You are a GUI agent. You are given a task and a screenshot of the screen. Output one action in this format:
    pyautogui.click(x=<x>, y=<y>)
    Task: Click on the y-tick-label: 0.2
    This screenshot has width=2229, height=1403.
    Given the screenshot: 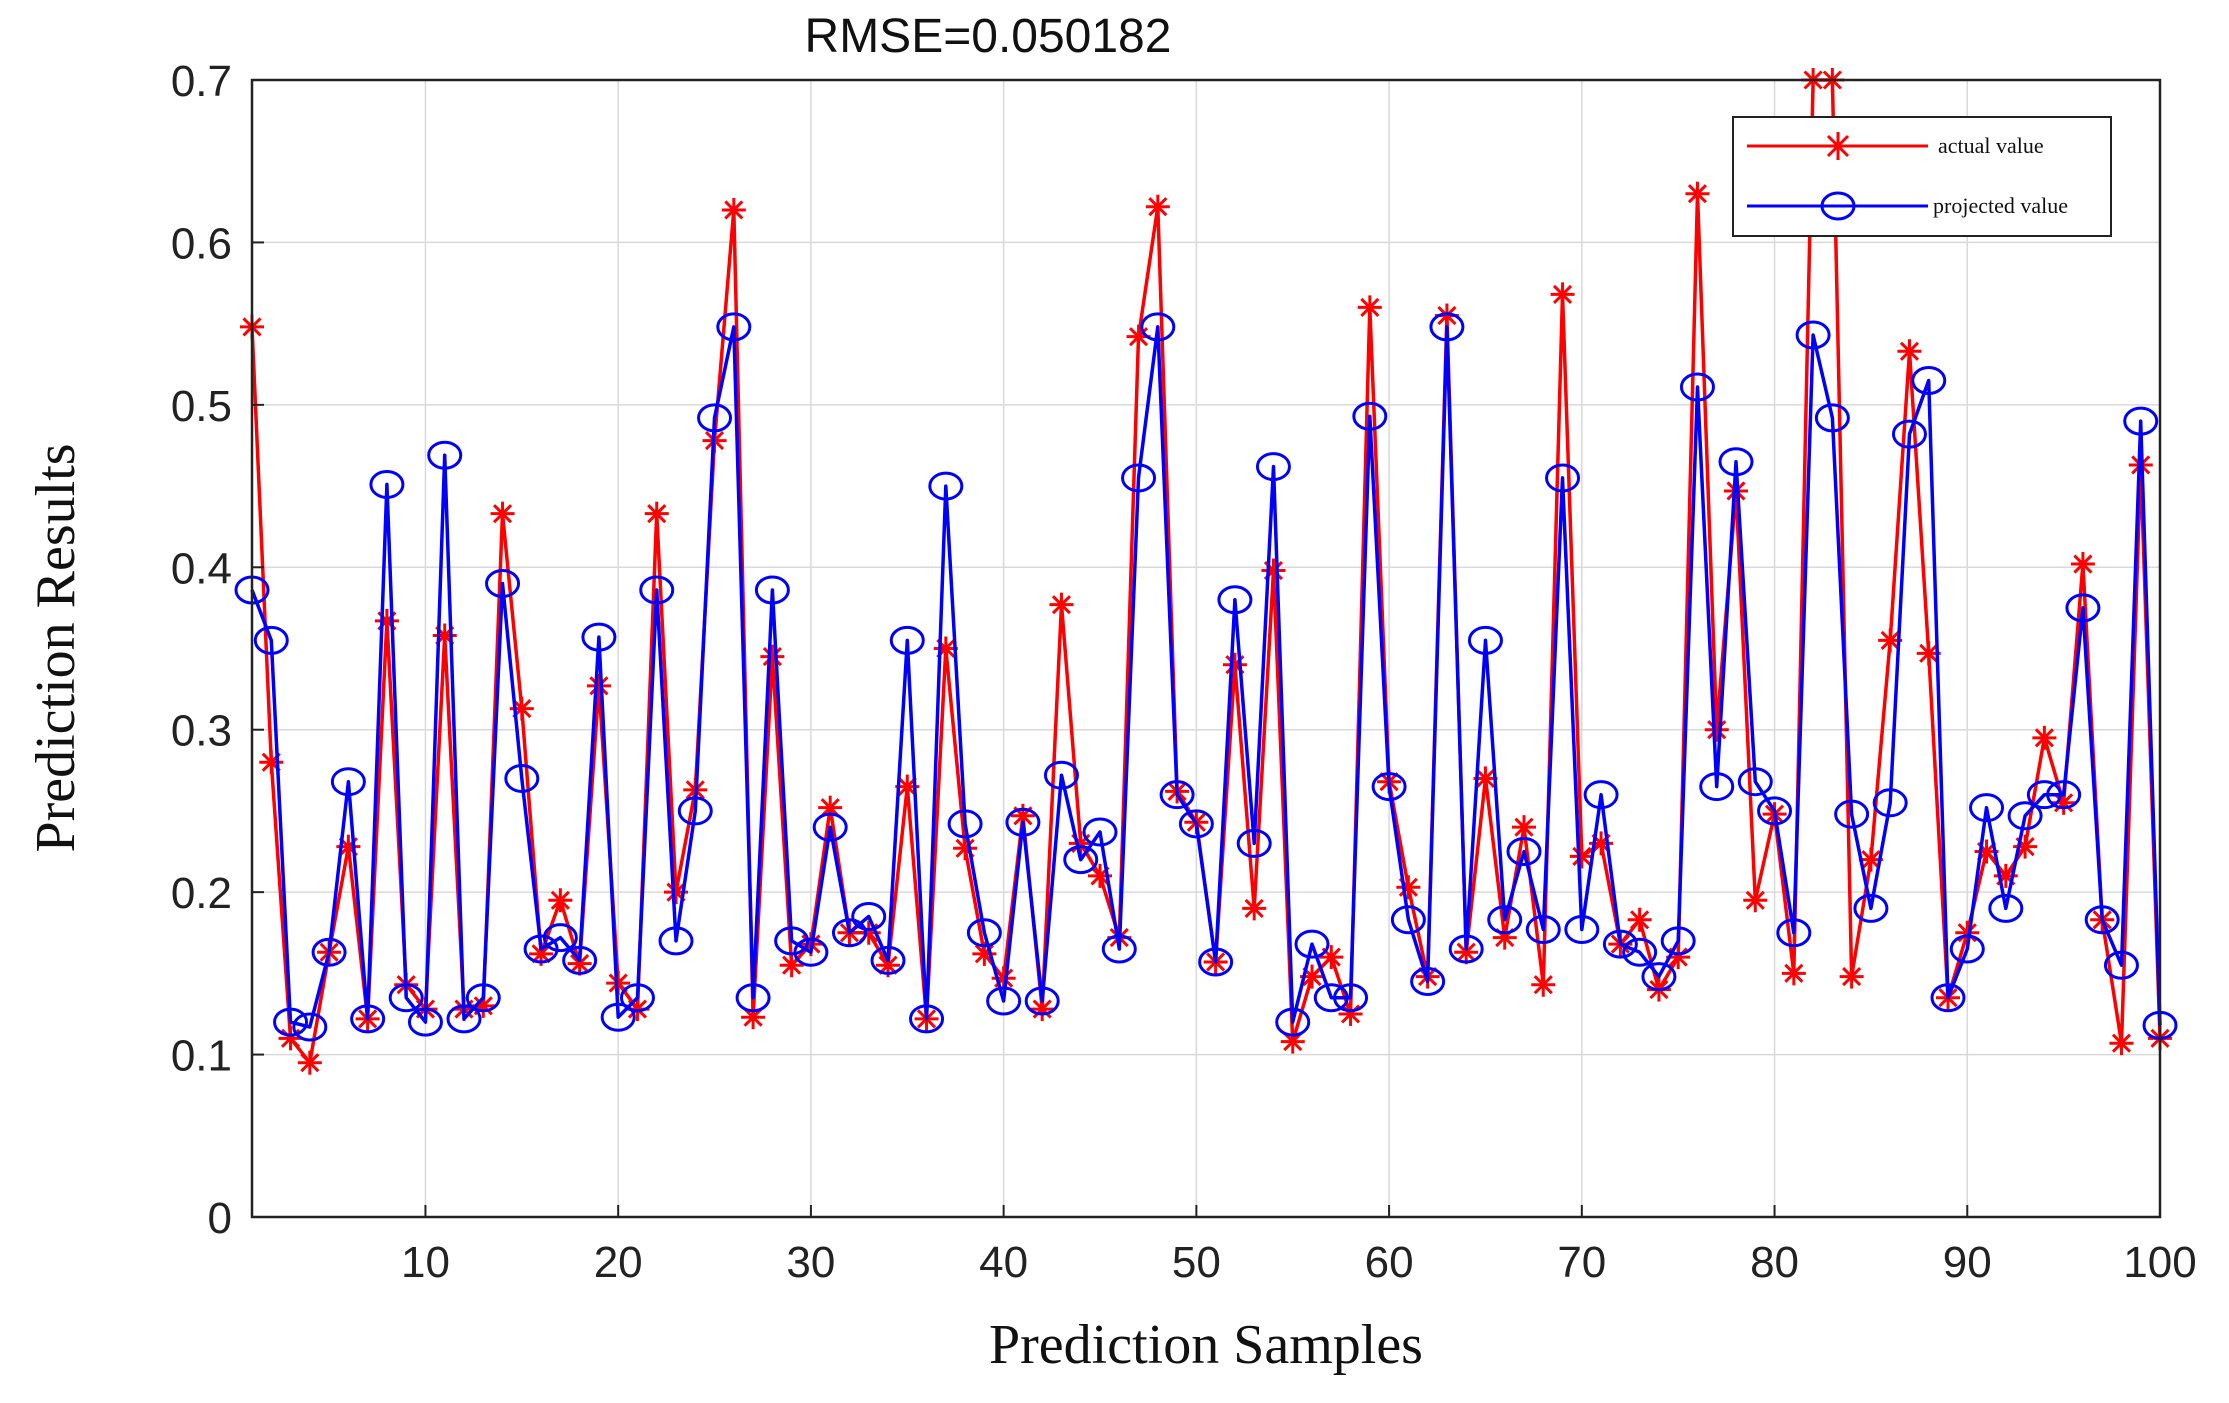 What is the action you would take?
    pyautogui.click(x=201, y=893)
    